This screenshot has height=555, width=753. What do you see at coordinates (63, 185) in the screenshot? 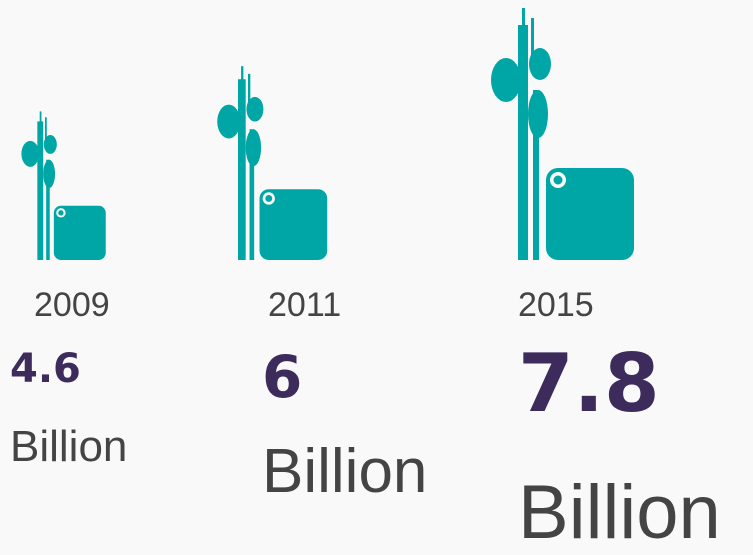
I see `tower-phone-icon-2009` at bounding box center [63, 185].